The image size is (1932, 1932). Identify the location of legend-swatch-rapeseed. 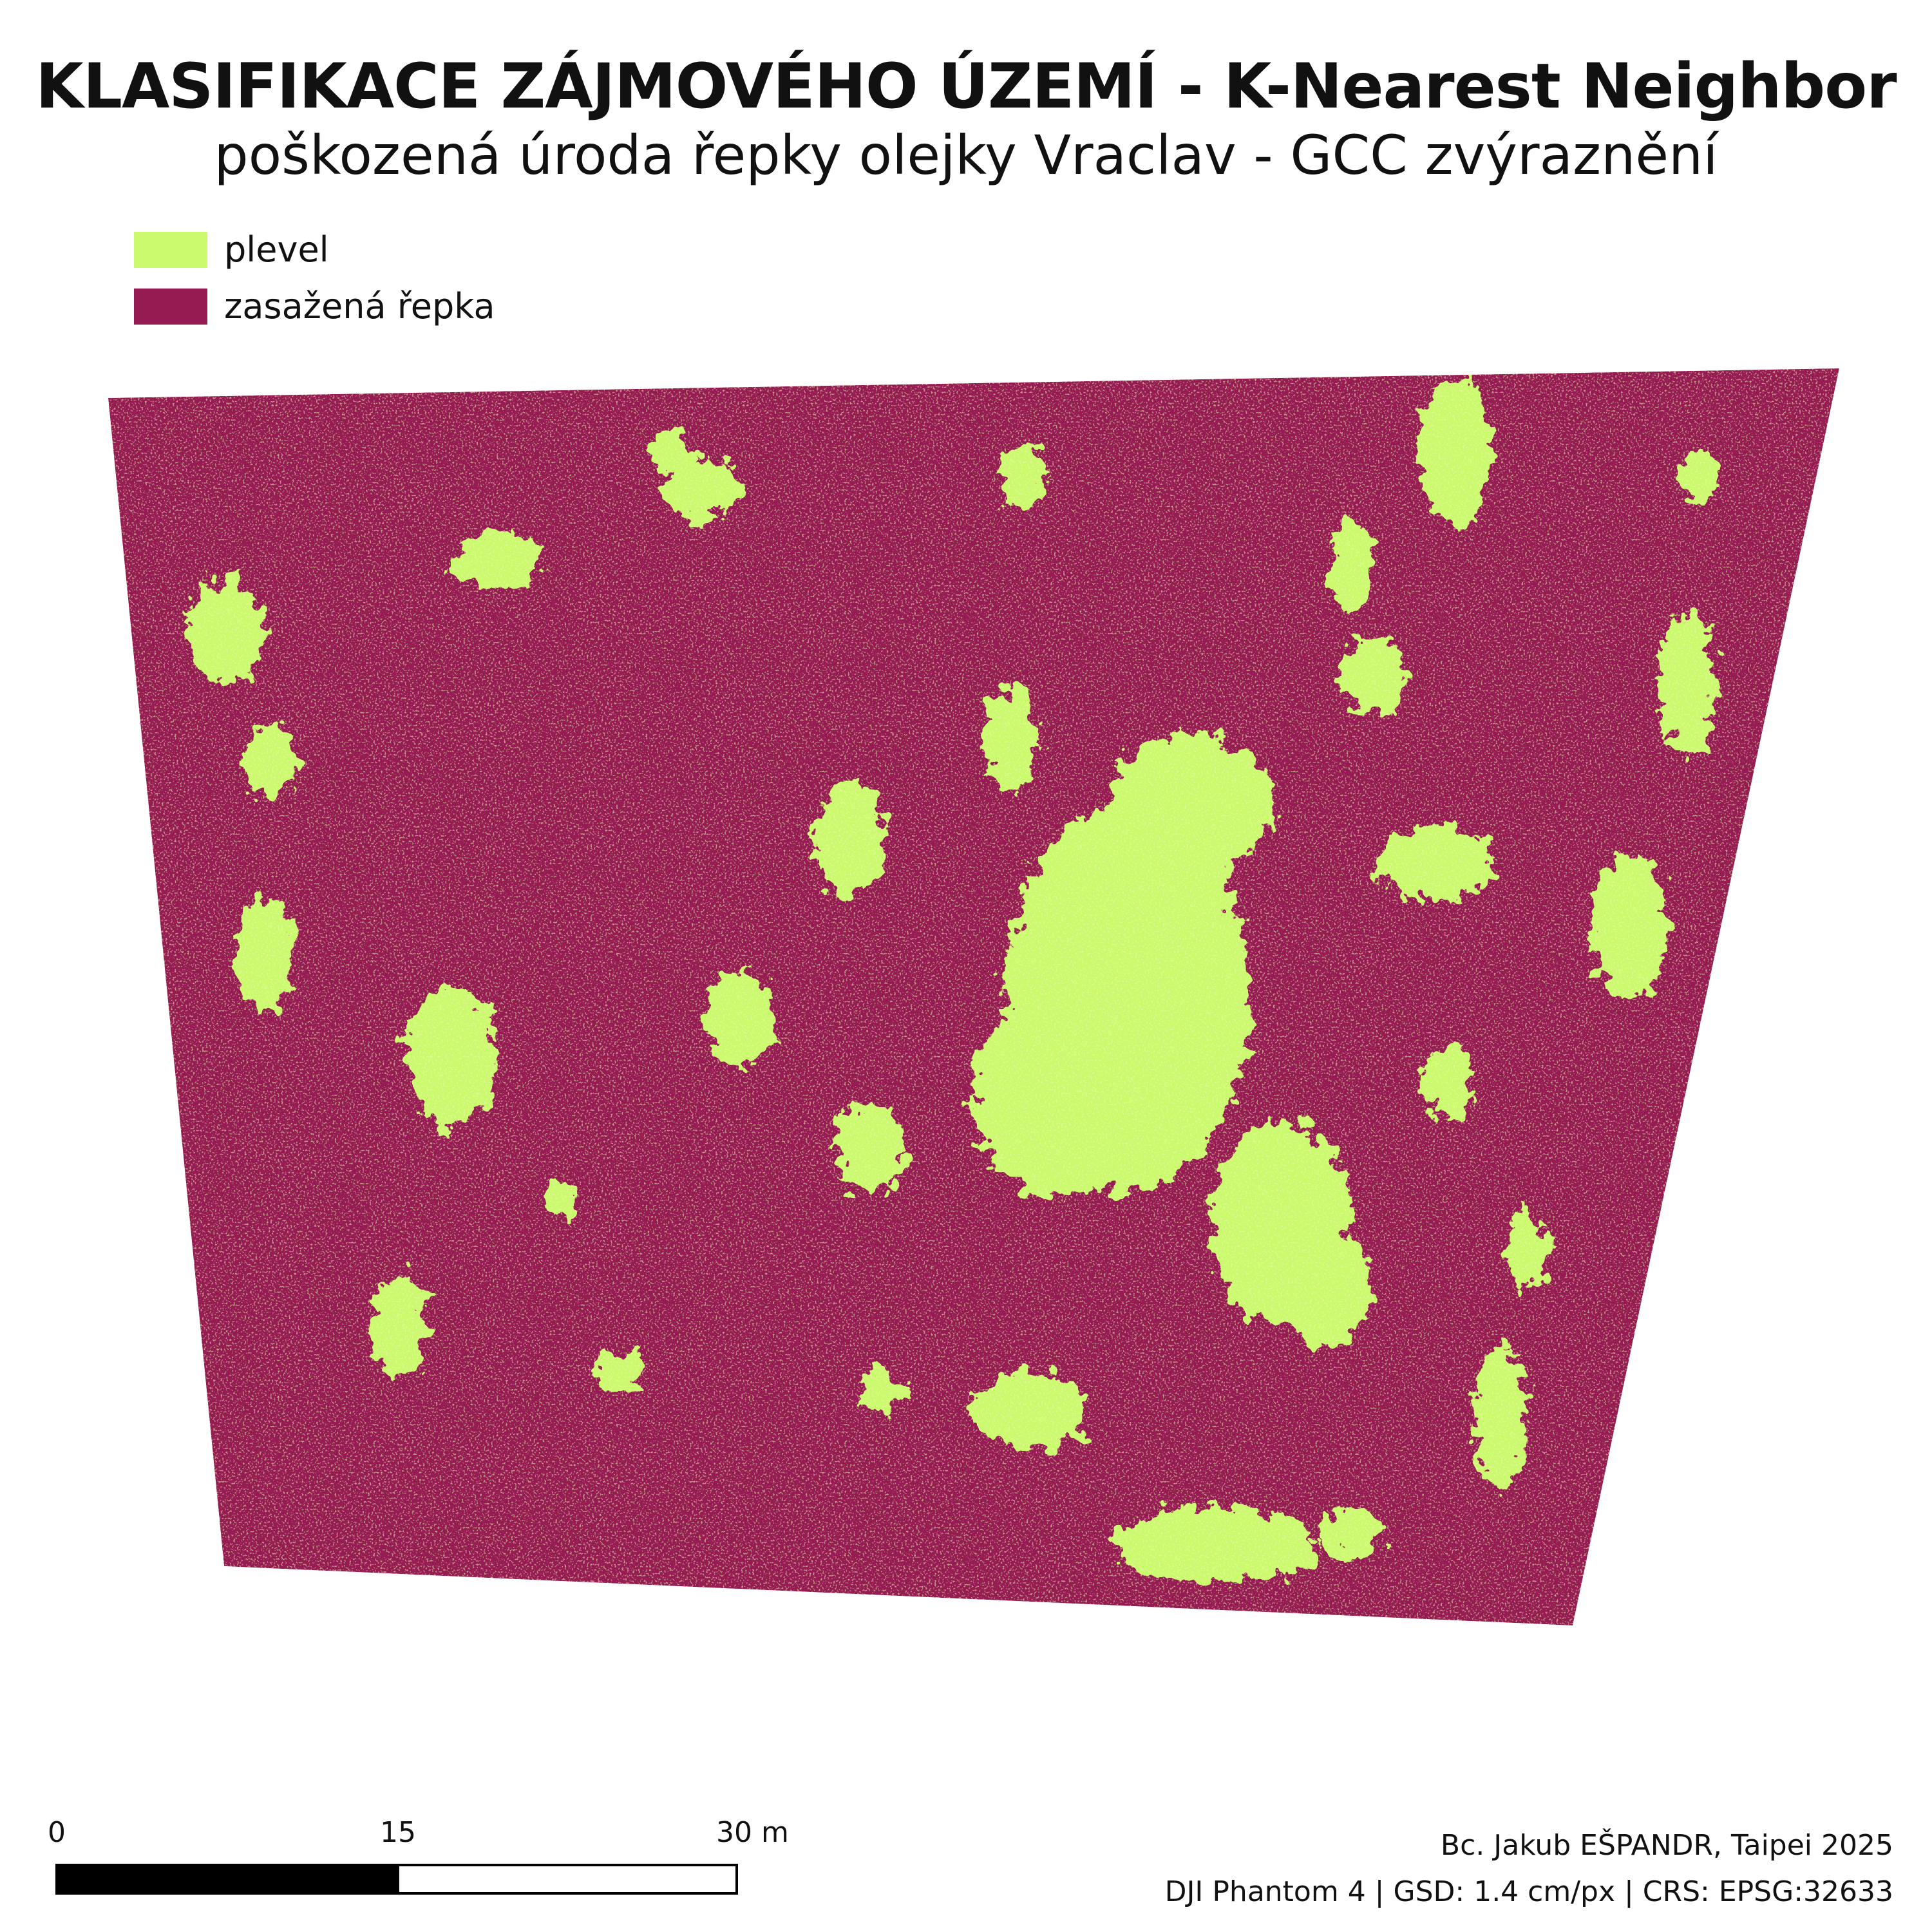
(170, 307).